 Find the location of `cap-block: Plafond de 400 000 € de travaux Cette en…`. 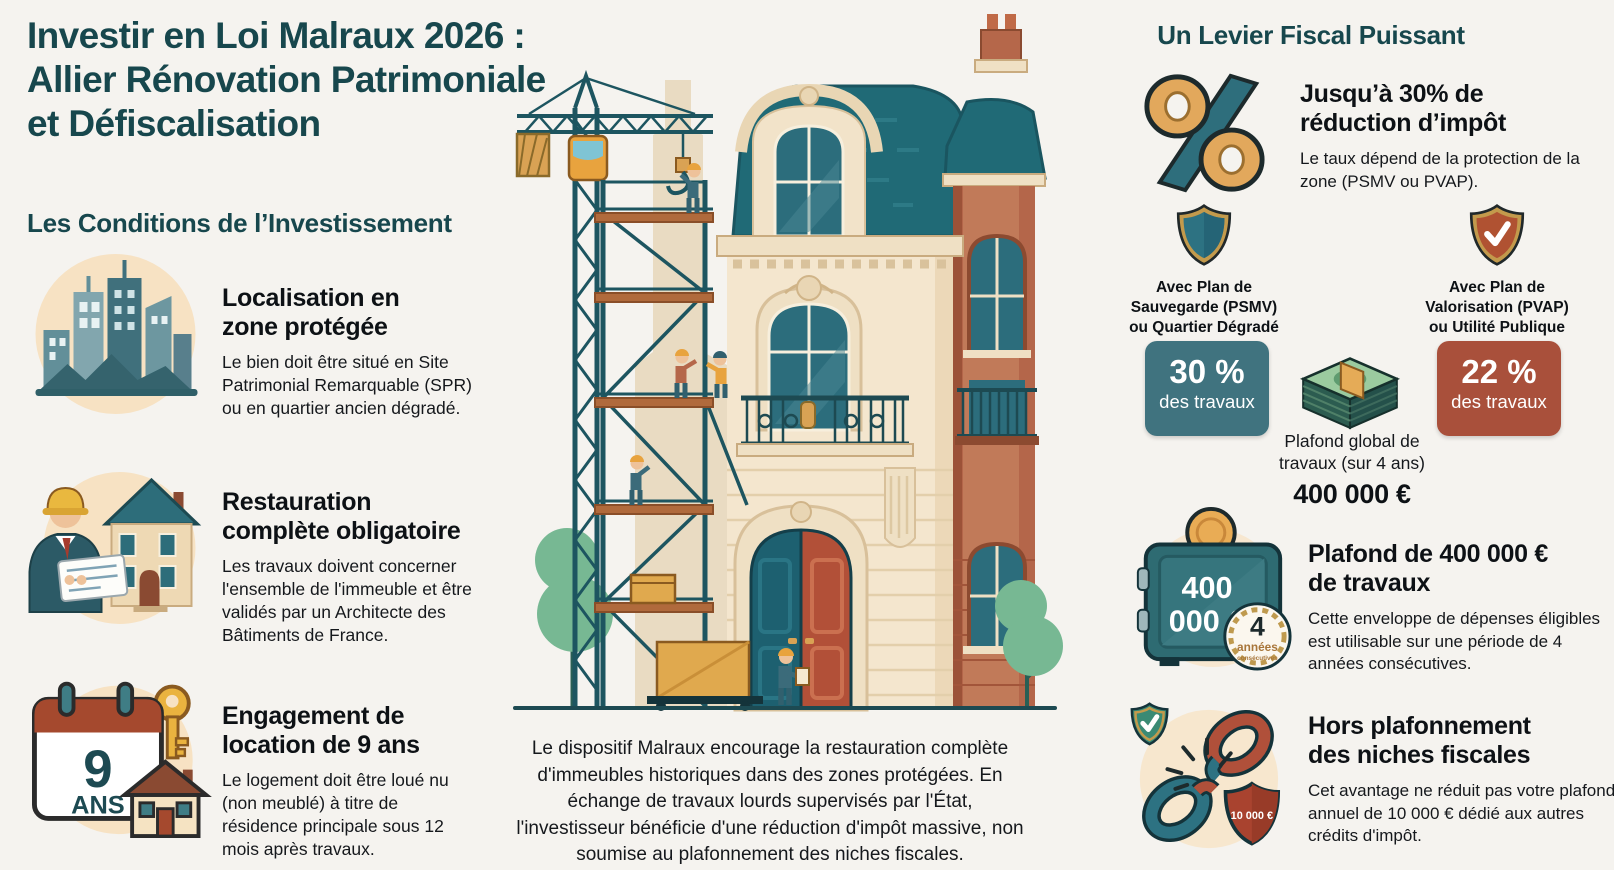

cap-block: Plafond de 400 000 € de travaux Cette en… is located at coordinates (1456, 608).